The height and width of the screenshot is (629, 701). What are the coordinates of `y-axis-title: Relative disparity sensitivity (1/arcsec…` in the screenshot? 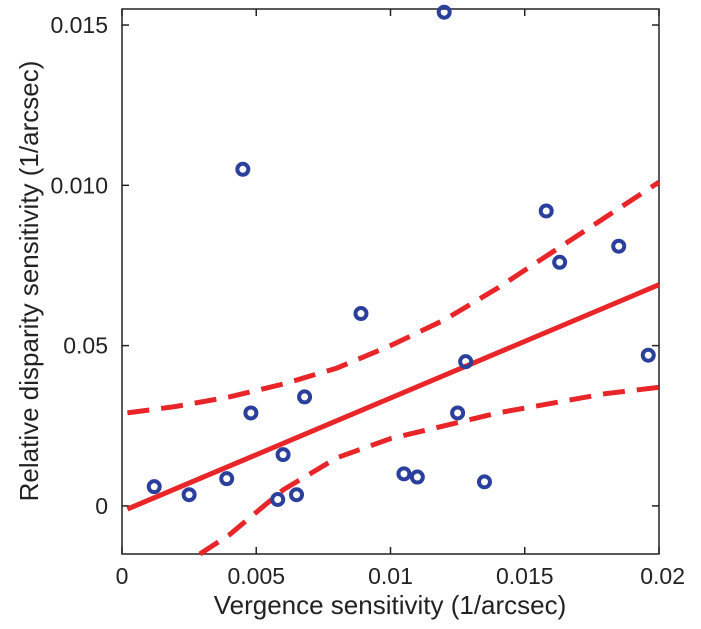 It's located at (29, 281).